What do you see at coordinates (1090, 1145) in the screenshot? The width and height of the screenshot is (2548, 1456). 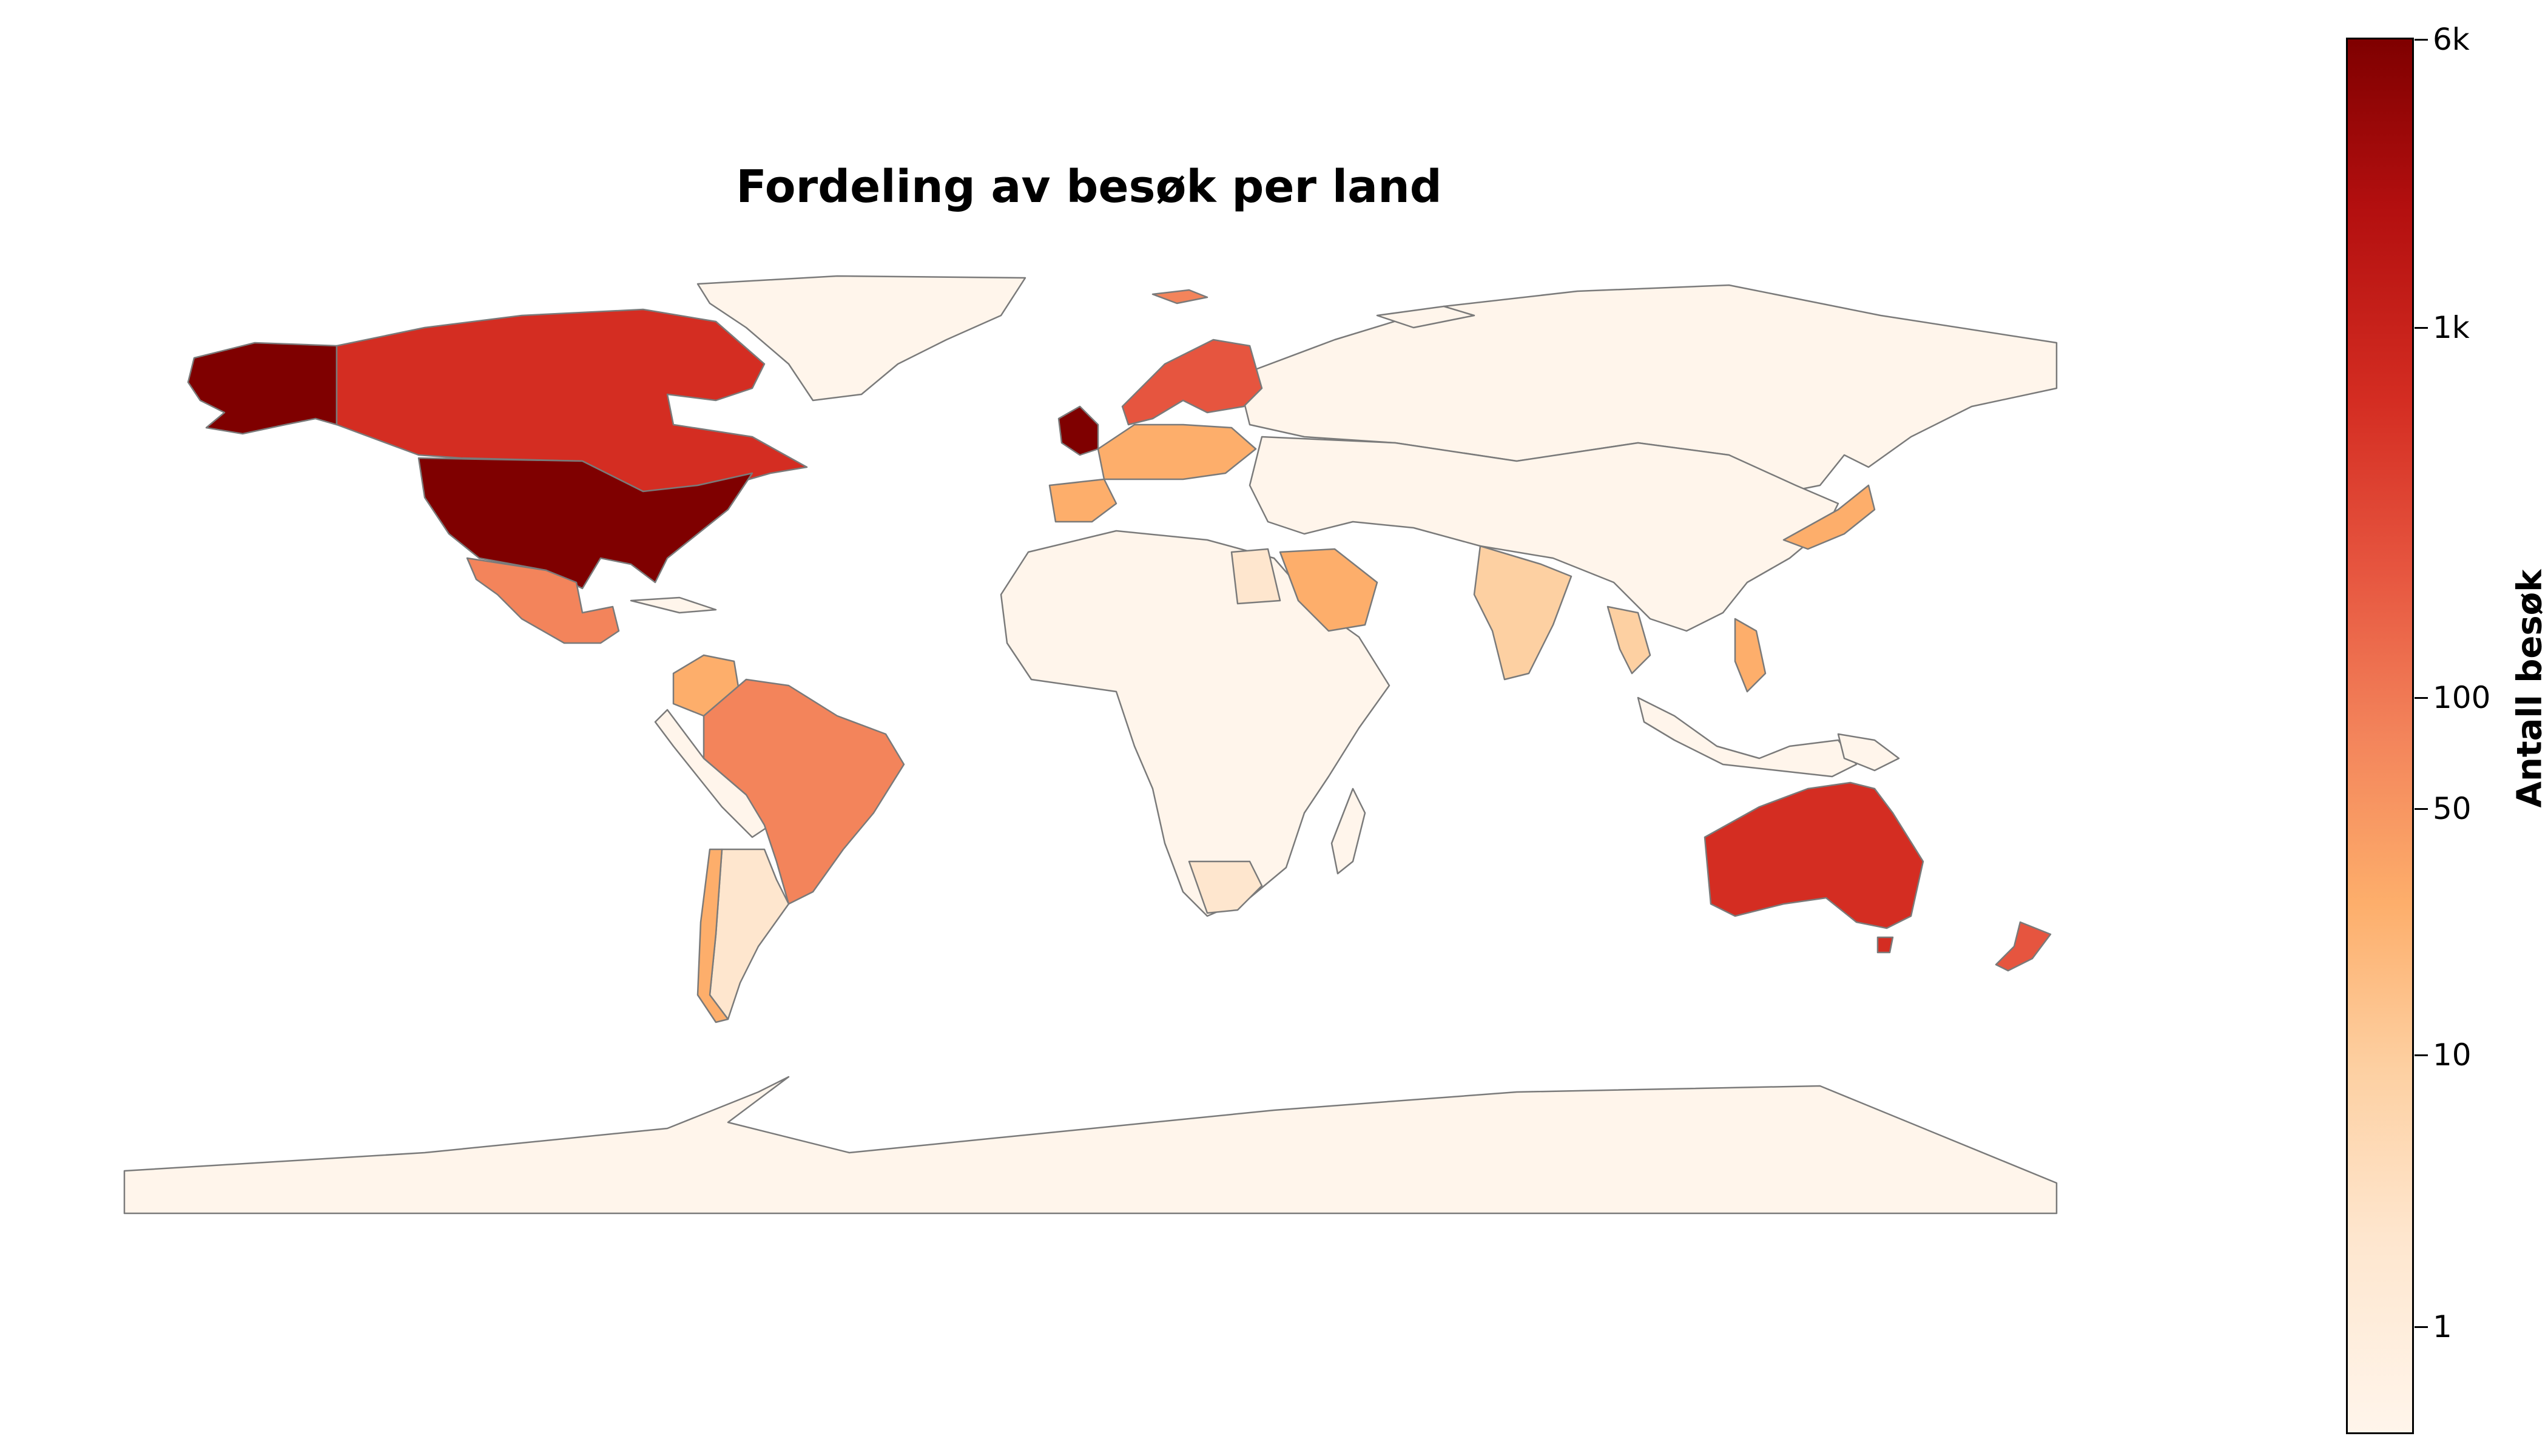 I see `antarctica` at bounding box center [1090, 1145].